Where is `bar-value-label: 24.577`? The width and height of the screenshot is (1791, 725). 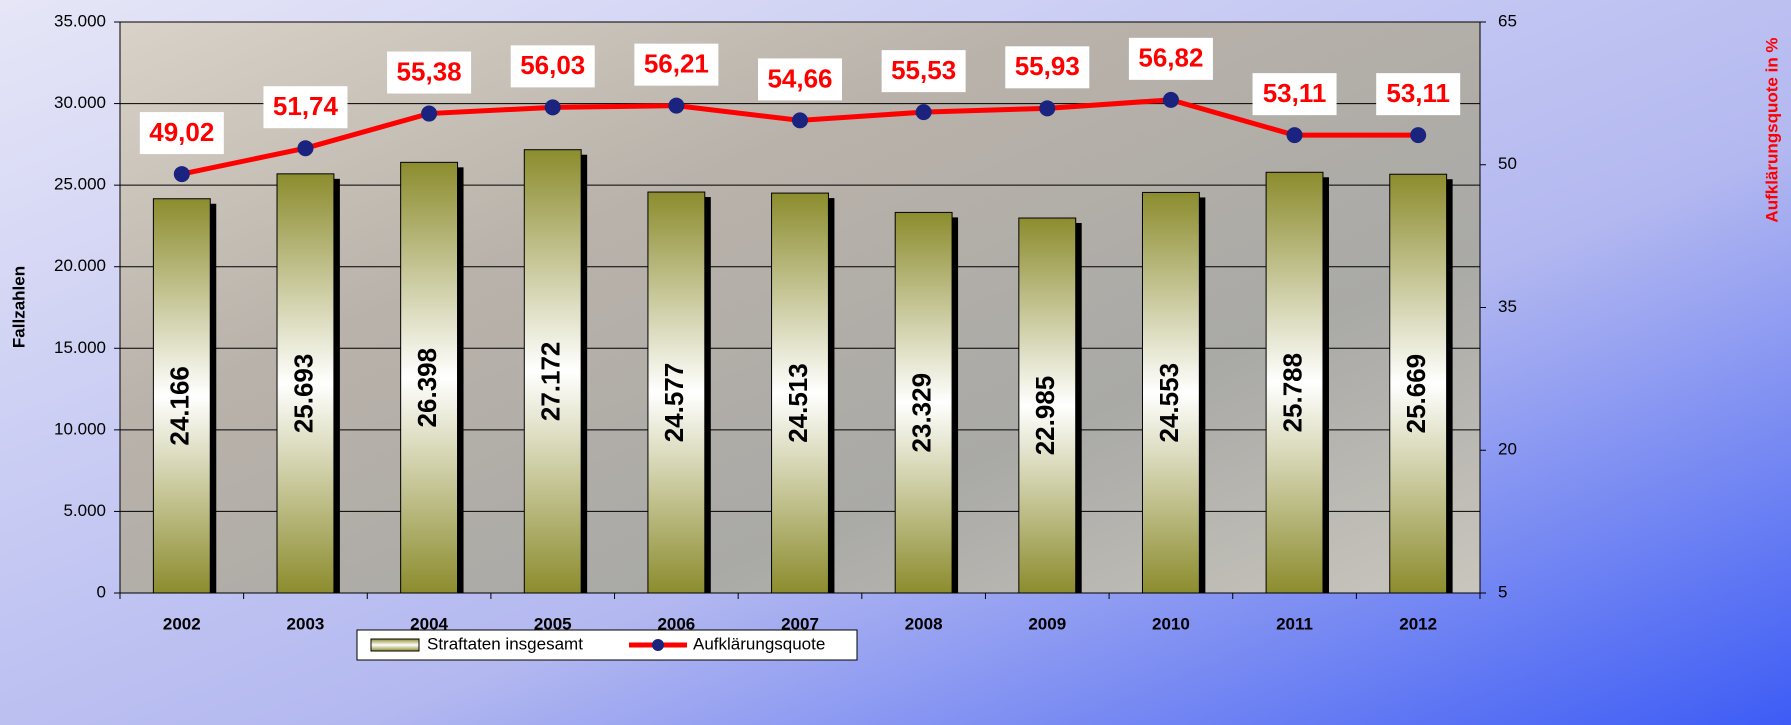 bar-value-label: 24.577 is located at coordinates (674, 403).